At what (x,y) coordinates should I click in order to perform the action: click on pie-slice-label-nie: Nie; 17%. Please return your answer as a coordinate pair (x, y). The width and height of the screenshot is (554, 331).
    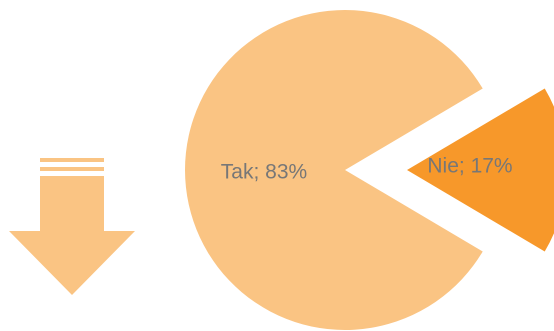
    Looking at the image, I should click on (469, 166).